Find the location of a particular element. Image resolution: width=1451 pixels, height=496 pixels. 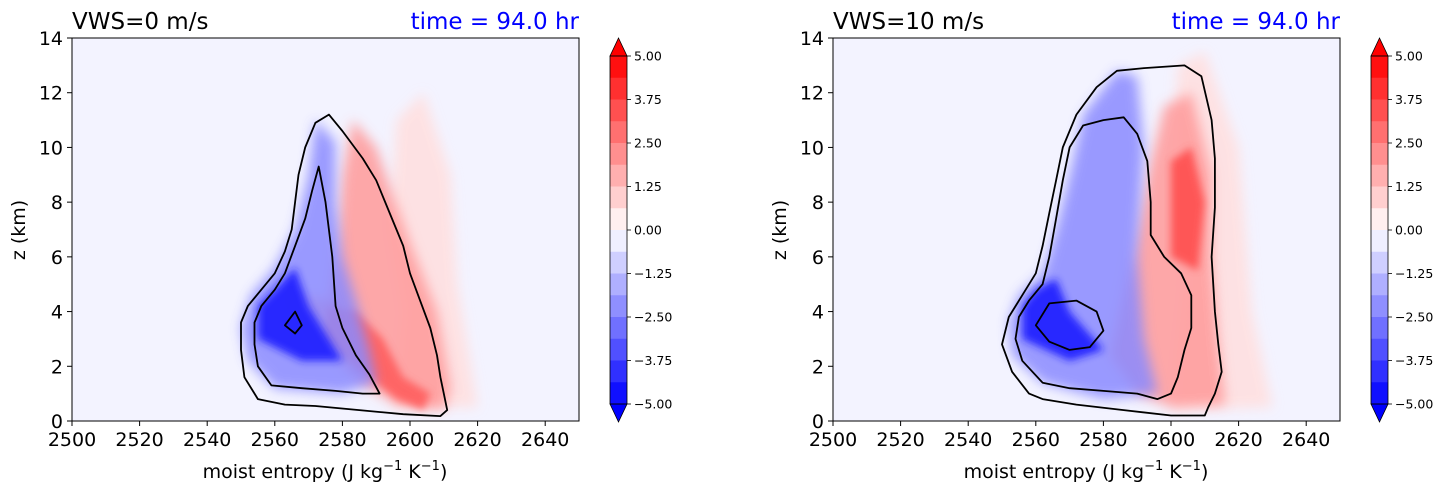

x-tick-label: 2580 is located at coordinates (1103, 440).